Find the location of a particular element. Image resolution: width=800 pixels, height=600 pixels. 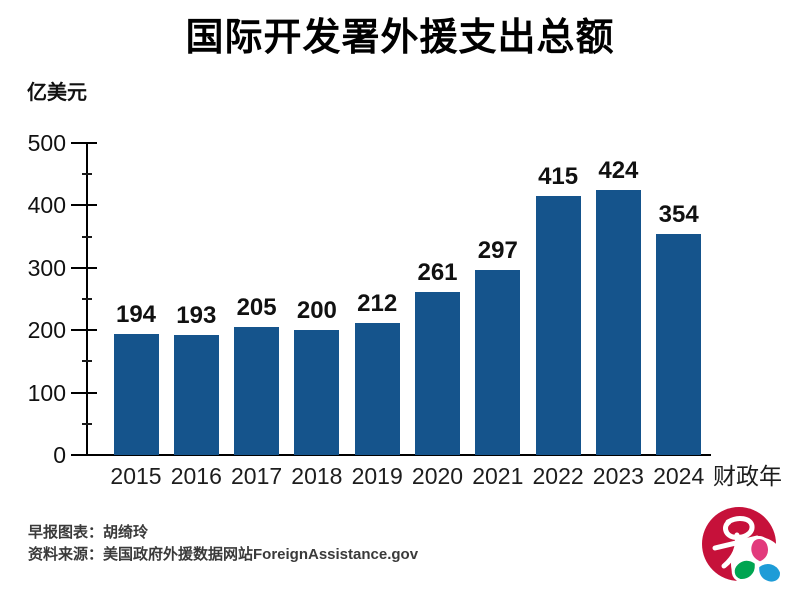

x-axis-category-label: 2021 is located at coordinates (498, 476).